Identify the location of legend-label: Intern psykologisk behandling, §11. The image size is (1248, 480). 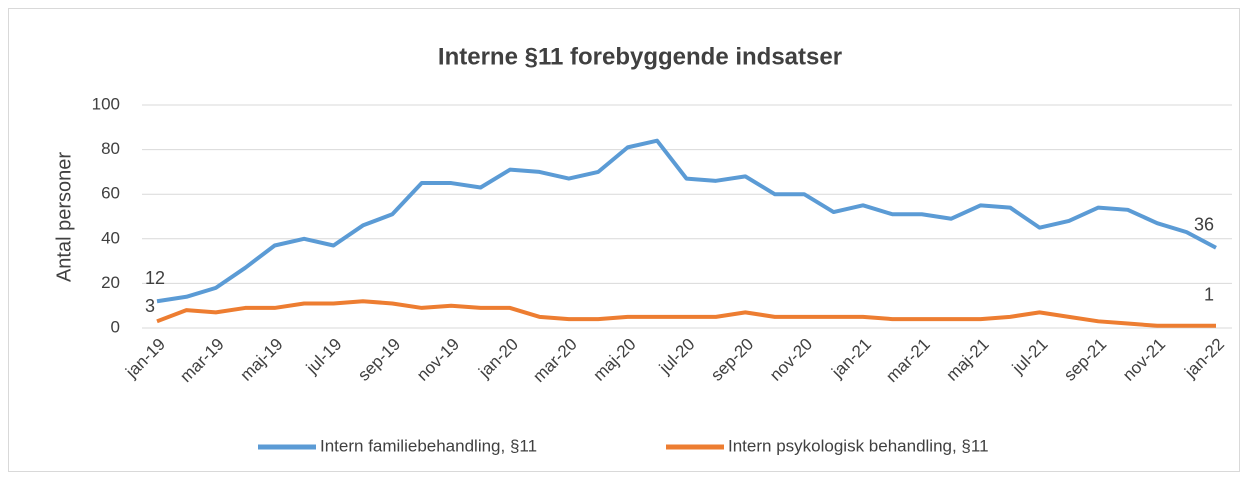
(858, 445).